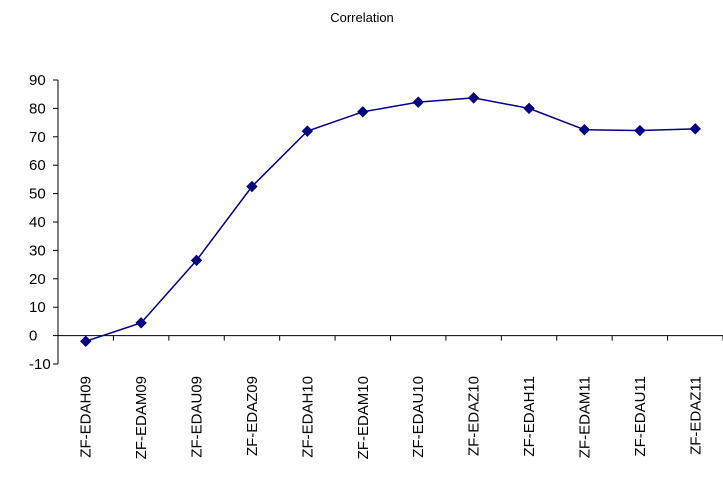 The height and width of the screenshot is (491, 723). I want to click on x-tick-label: ZF-EDAM09, so click(141, 417).